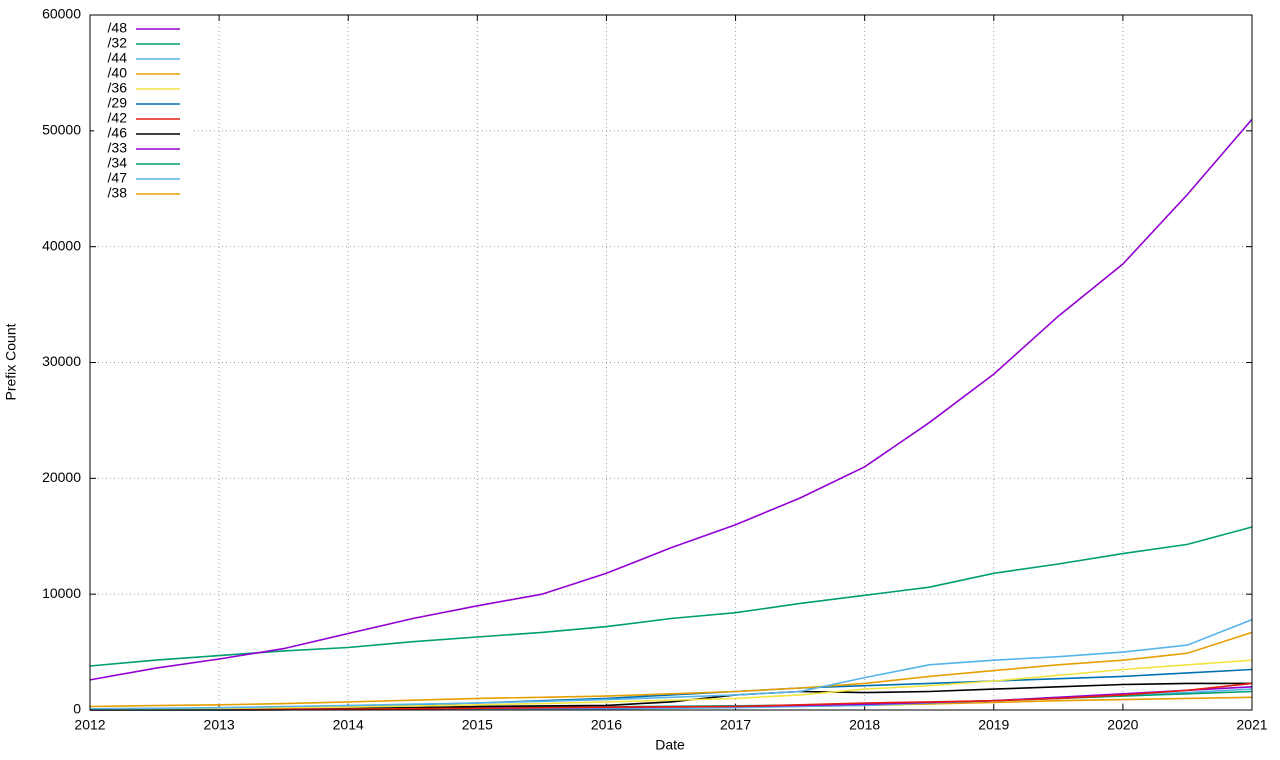 The height and width of the screenshot is (760, 1280). I want to click on x-tick-label: 2020, so click(1122, 725).